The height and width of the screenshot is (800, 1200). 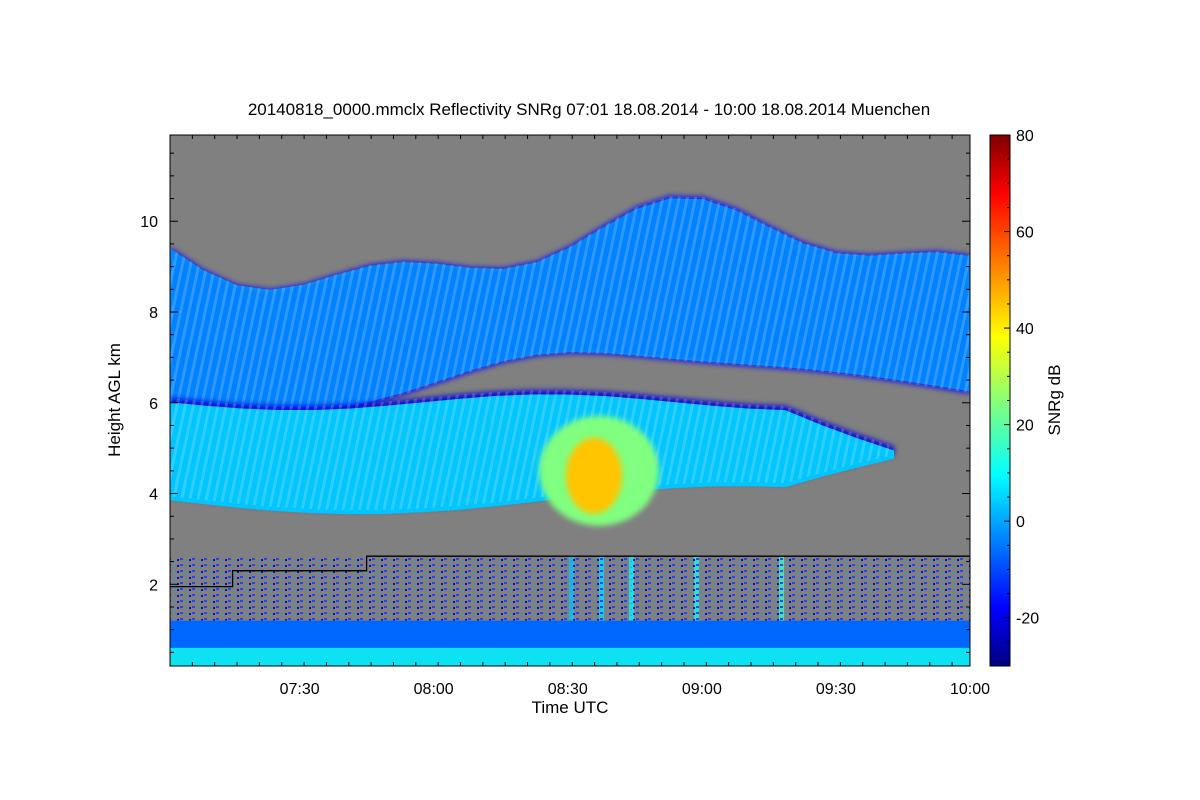 I want to click on colorbar: -20 0 20 40 60 80 SNRg dB, so click(x=1026, y=397).